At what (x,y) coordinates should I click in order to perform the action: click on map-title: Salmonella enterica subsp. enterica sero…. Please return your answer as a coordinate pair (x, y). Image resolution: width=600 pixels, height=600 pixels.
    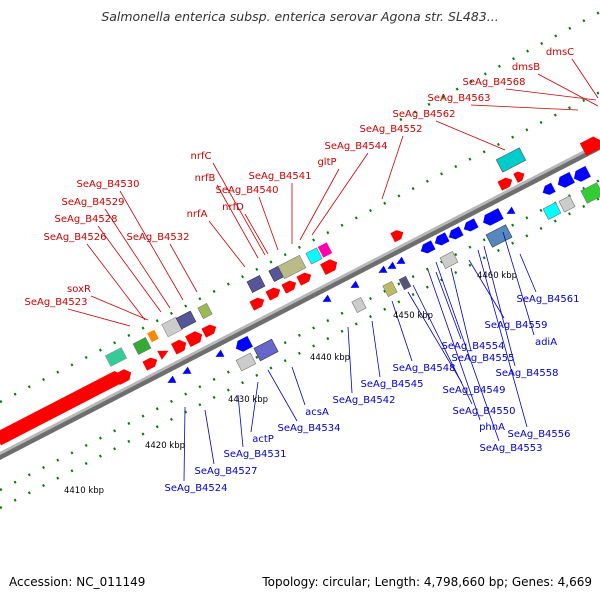
    Looking at the image, I should click on (300, 16).